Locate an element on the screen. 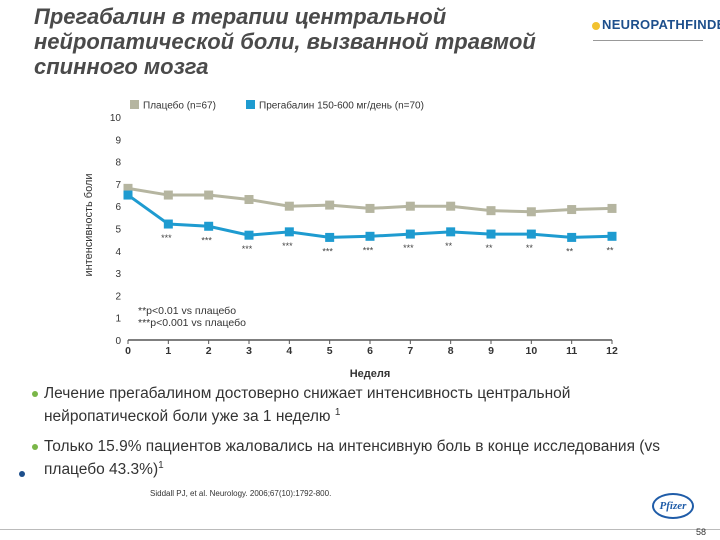 The width and height of the screenshot is (720, 540). y-tick-label: 7 is located at coordinates (118, 185).